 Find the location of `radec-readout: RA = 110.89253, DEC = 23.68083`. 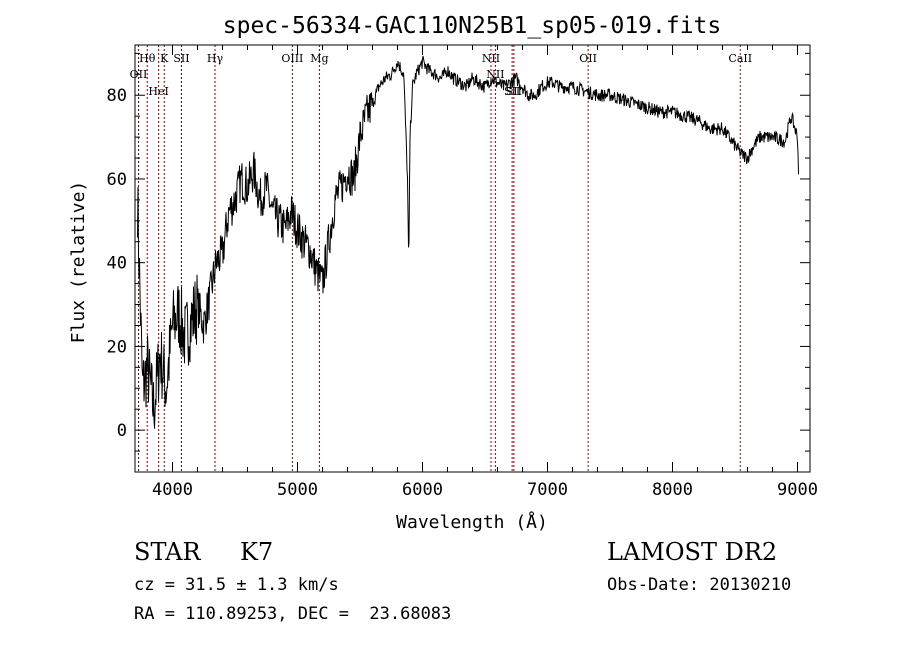

radec-readout: RA = 110.89253, DEC = 23.68083 is located at coordinates (293, 614).